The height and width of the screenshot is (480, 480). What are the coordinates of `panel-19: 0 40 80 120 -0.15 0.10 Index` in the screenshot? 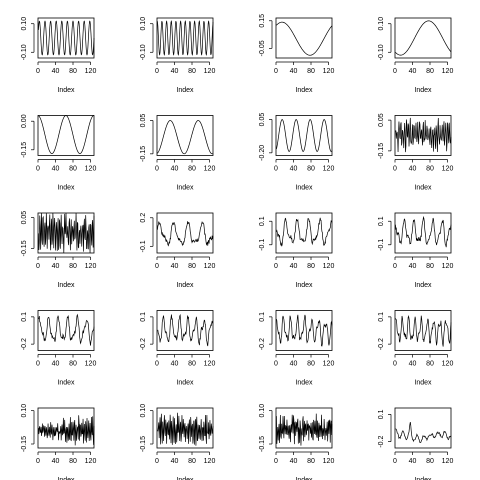 It's located at (296, 442).